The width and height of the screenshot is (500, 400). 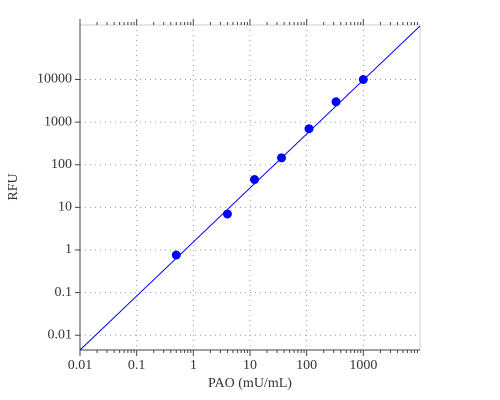 What do you see at coordinates (13, 186) in the screenshot?
I see `y-axis-label: RFU` at bounding box center [13, 186].